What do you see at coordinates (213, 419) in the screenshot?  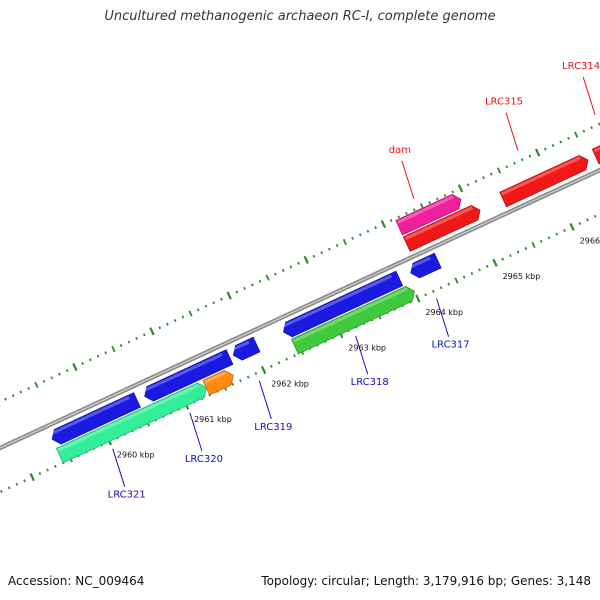 I see `tick-label: 2961 kbp` at bounding box center [213, 419].